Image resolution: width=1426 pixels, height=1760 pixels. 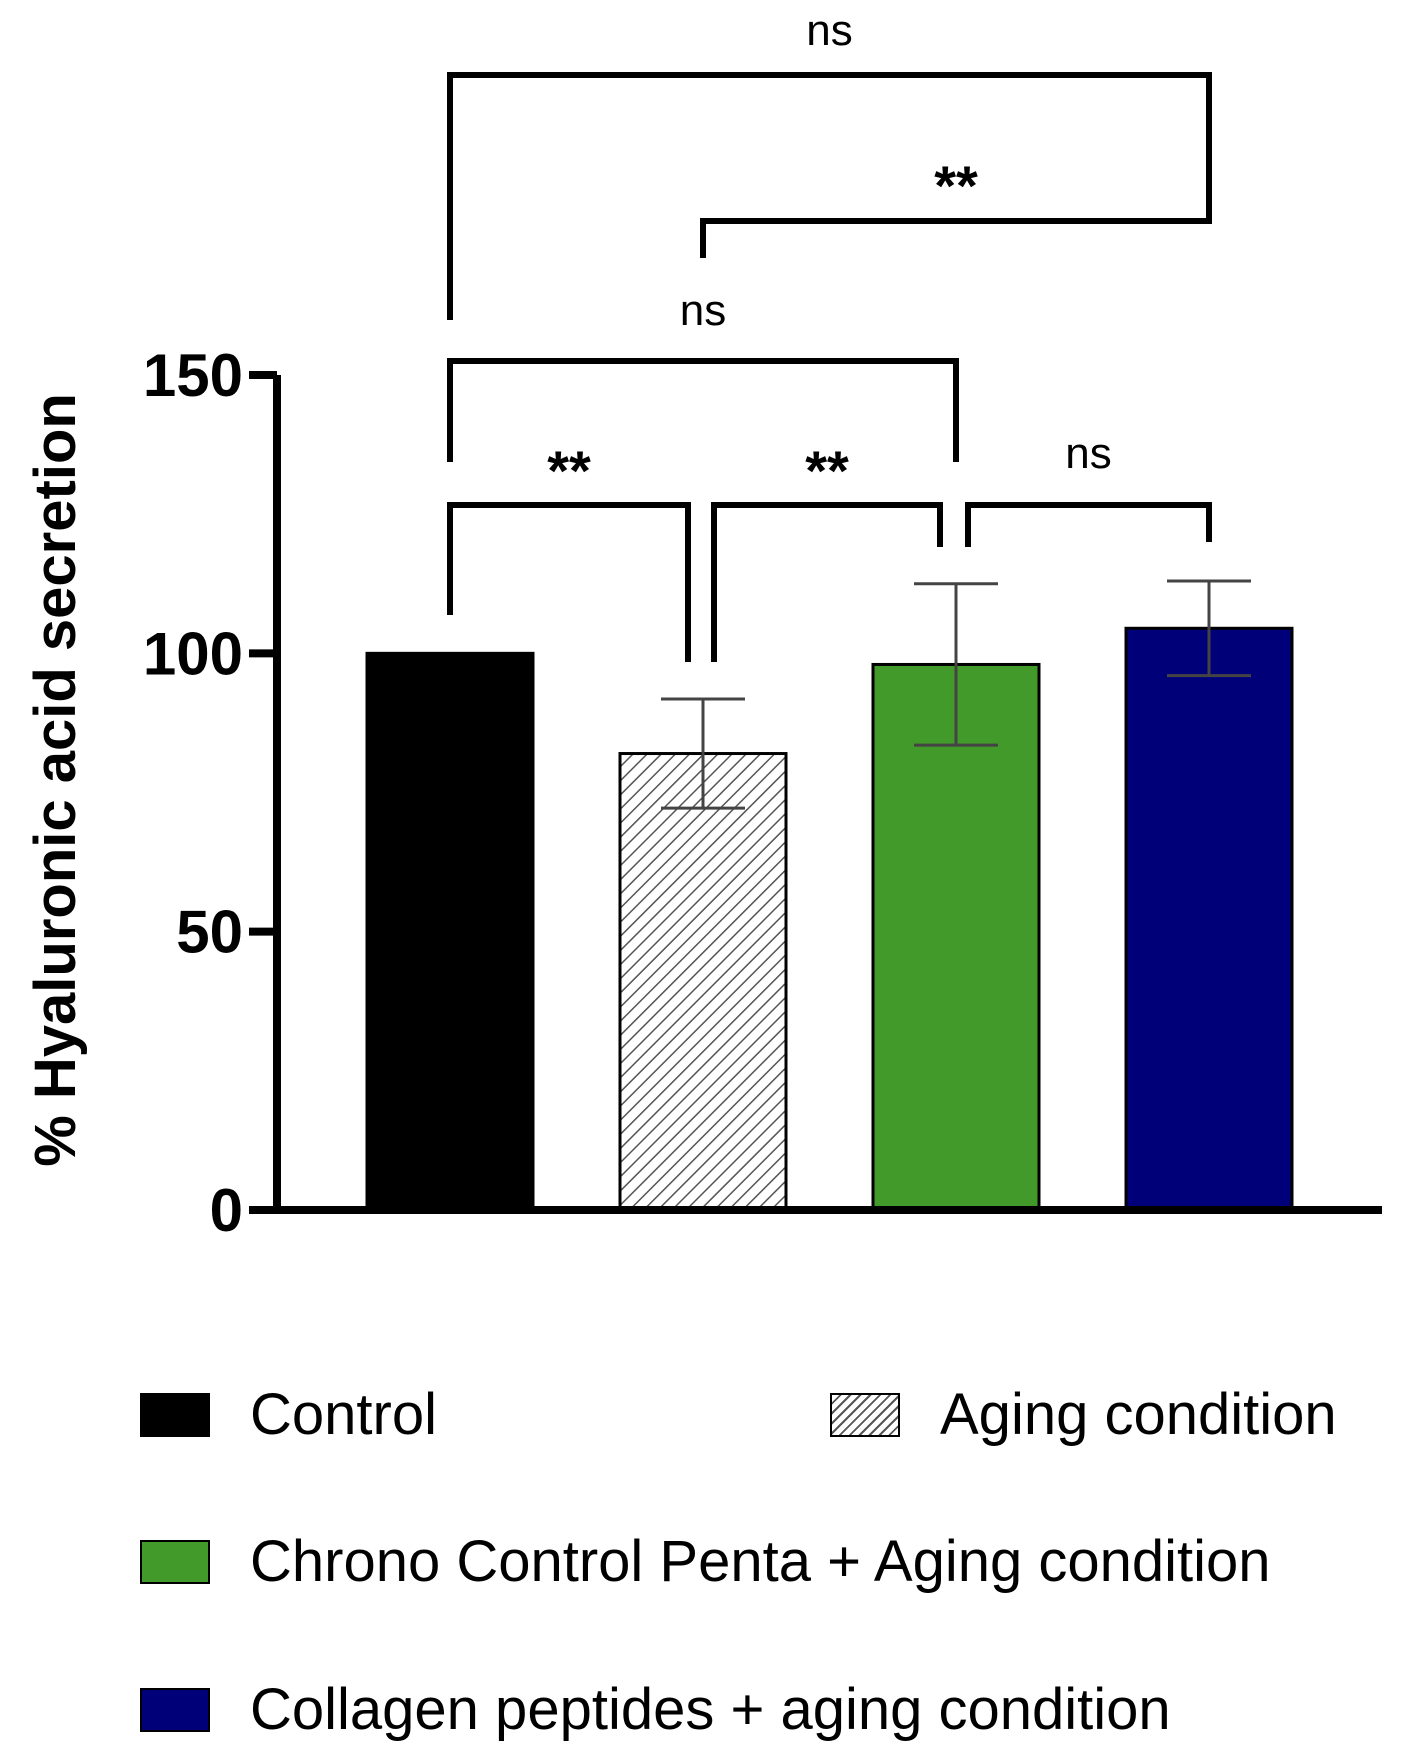 I want to click on significance-label-5: ns, so click(x=1088, y=453).